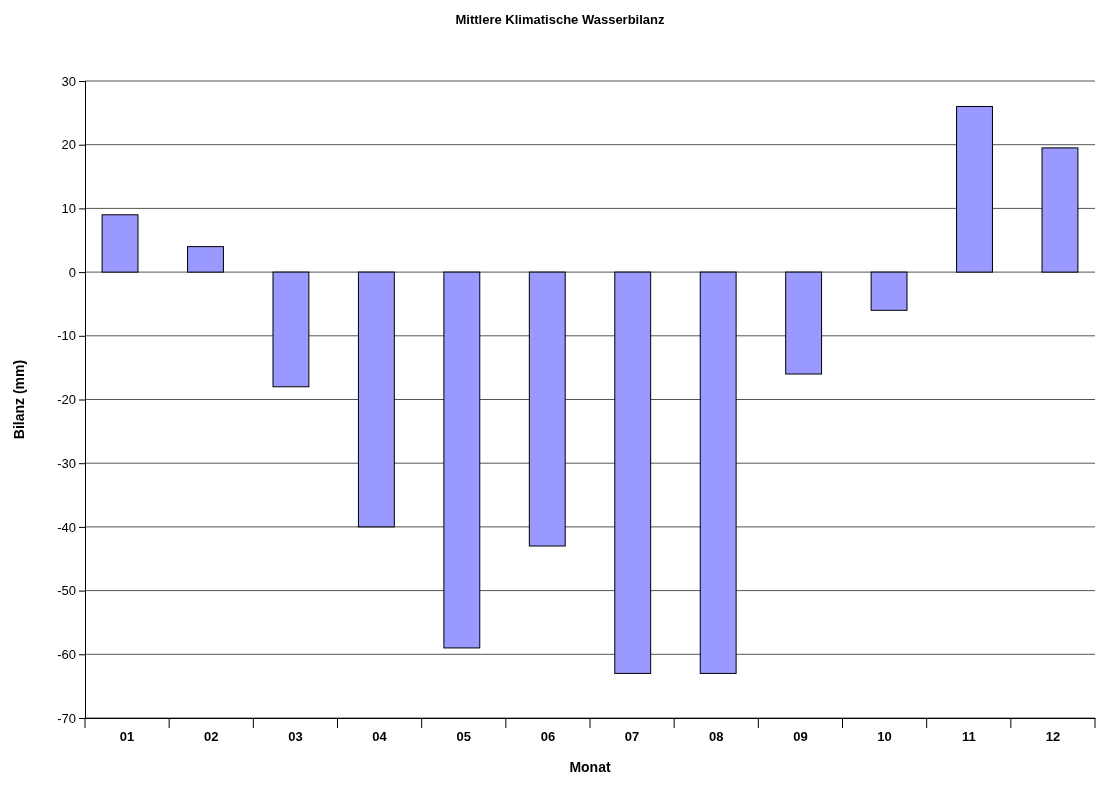  What do you see at coordinates (295, 737) in the screenshot?
I see `x-tick-label: 03` at bounding box center [295, 737].